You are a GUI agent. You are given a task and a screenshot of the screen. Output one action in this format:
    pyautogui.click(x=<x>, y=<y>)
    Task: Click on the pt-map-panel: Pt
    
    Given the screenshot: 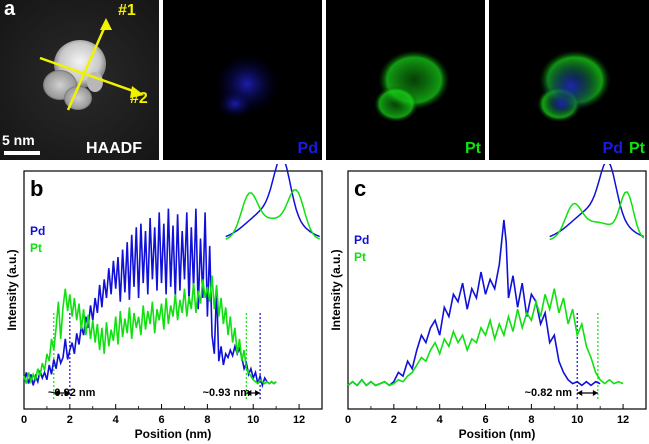 What is the action you would take?
    pyautogui.click(x=405, y=80)
    